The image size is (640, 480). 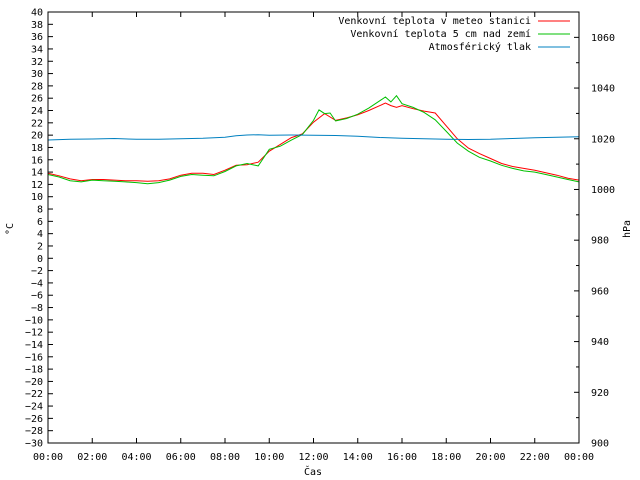 What do you see at coordinates (600, 393) in the screenshot?
I see `y-right-tick-label: 920` at bounding box center [600, 393].